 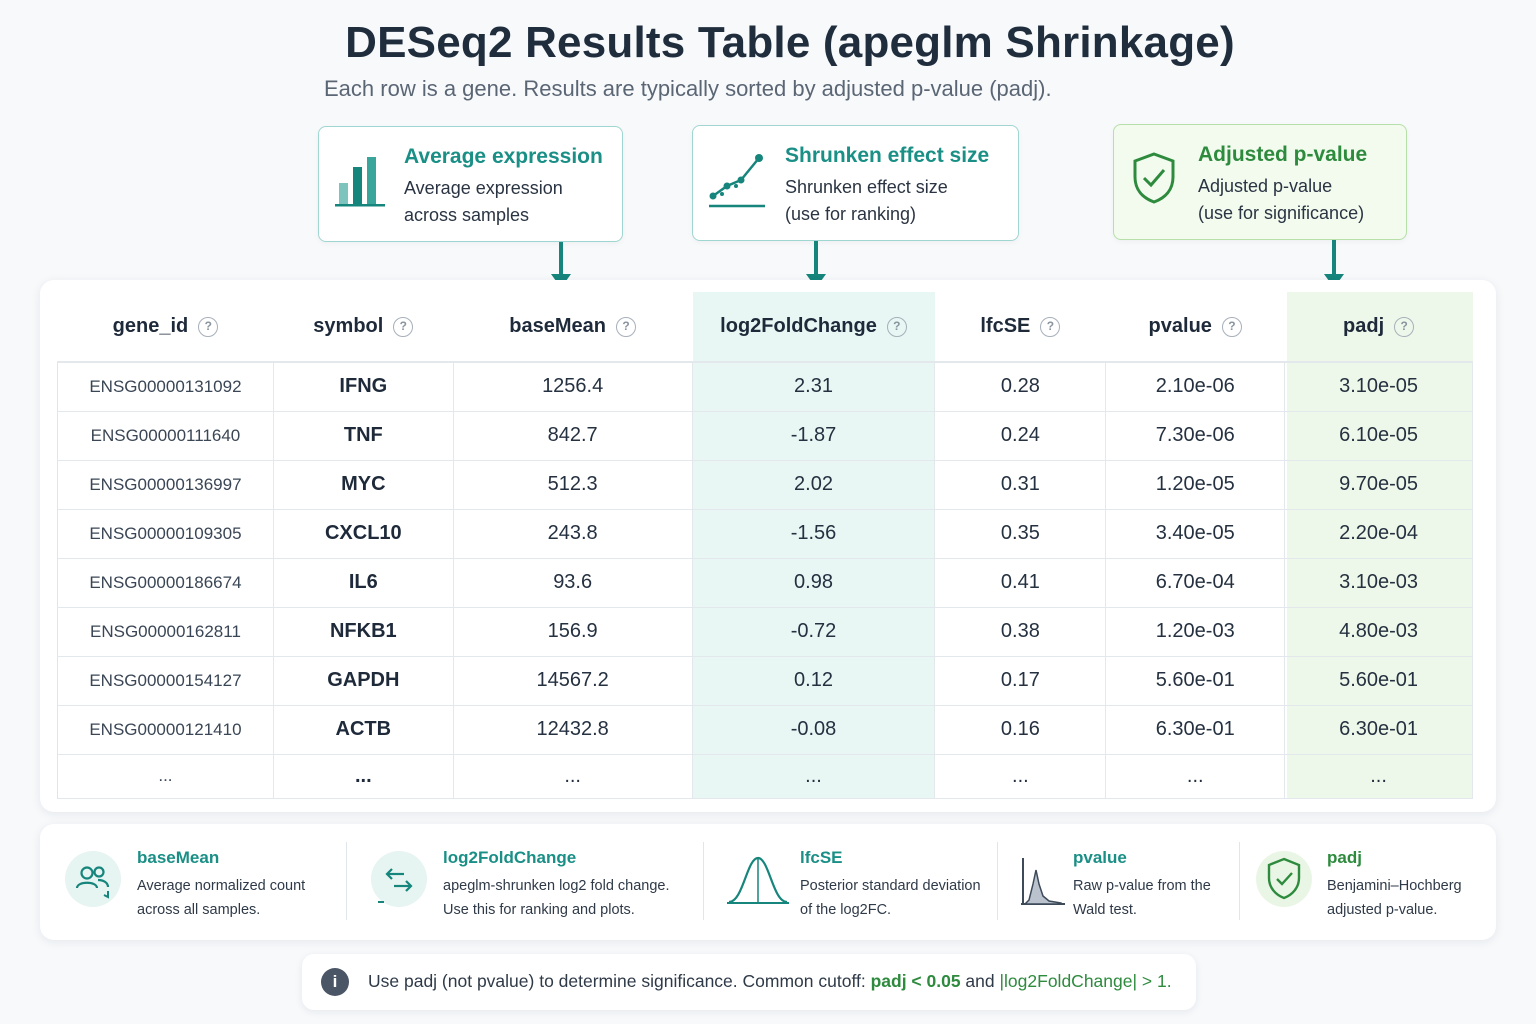 What do you see at coordinates (1020, 533) in the screenshot?
I see `cell-lfcse: 0.35` at bounding box center [1020, 533].